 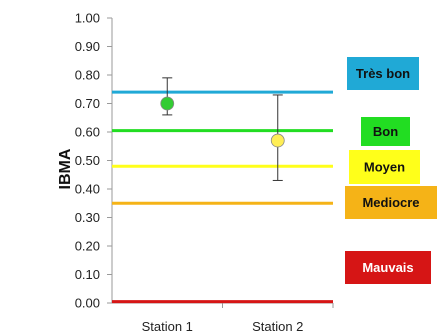 I want to click on y-tick-label: 0.40, so click(x=87, y=189).